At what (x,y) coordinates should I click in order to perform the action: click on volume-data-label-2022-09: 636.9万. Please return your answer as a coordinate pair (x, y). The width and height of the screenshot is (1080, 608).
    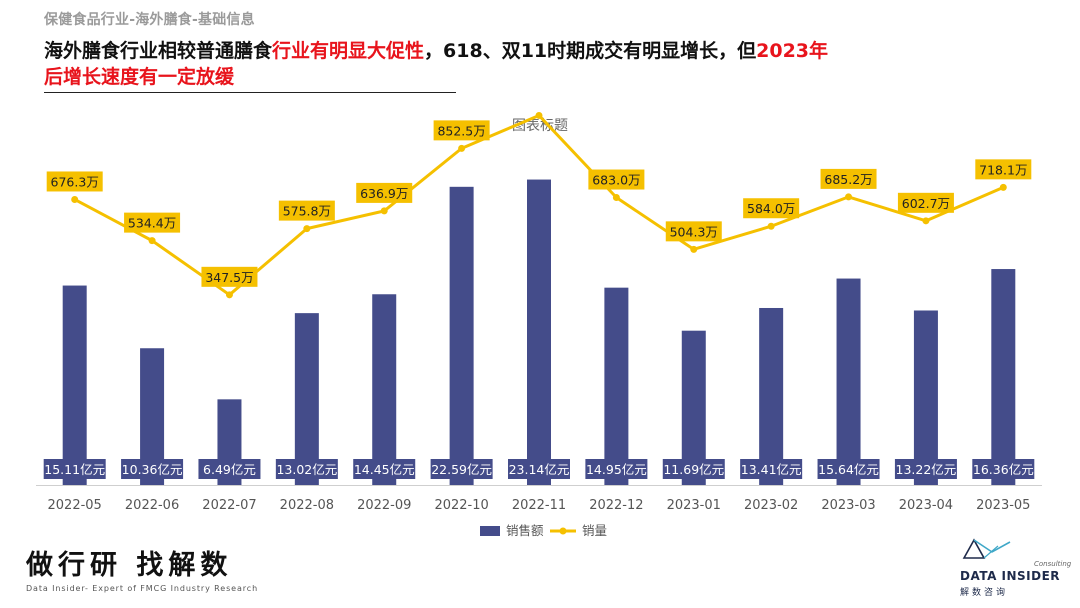
    Looking at the image, I should click on (384, 193).